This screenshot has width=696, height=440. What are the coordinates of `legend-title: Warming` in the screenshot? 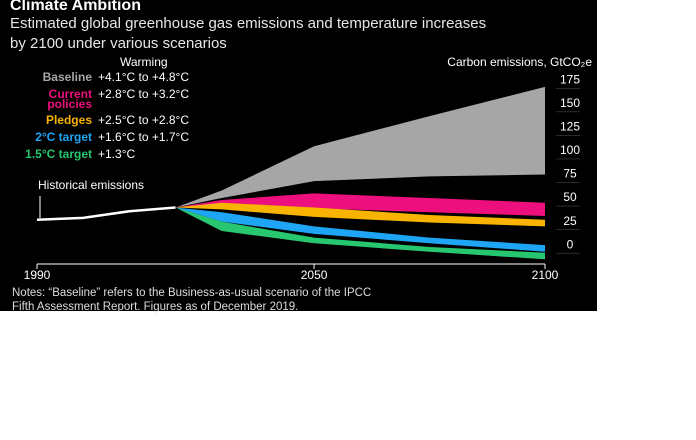 It's located at (144, 62).